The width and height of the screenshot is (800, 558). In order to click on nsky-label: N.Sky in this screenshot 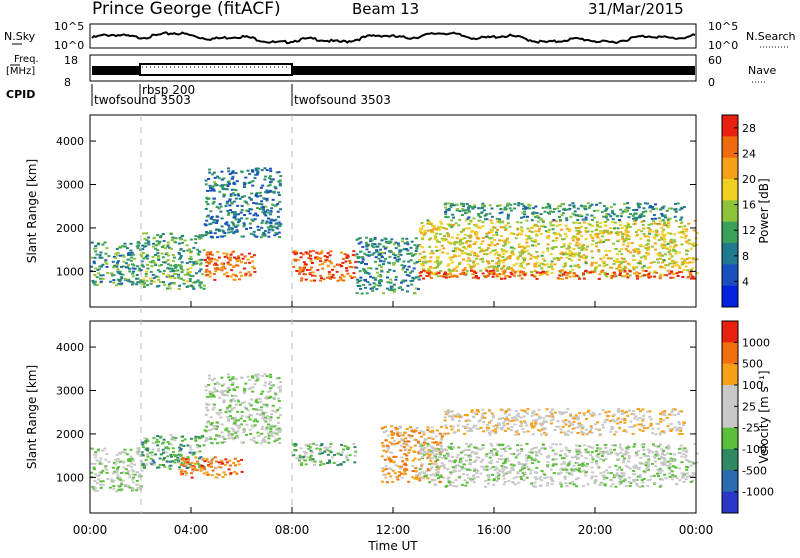, I will do `click(20, 36)`.